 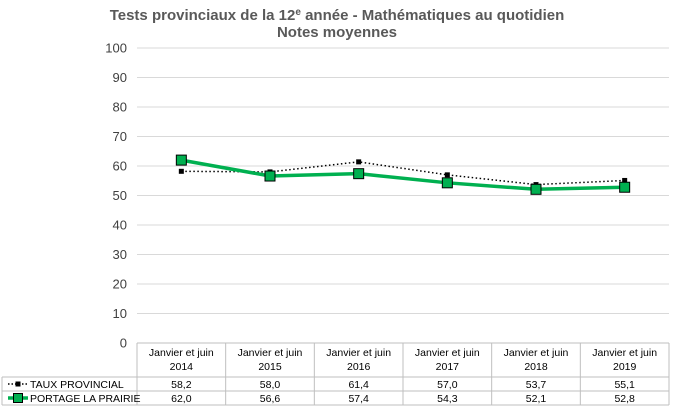 I want to click on y-tick-label: 90, so click(x=120, y=77).